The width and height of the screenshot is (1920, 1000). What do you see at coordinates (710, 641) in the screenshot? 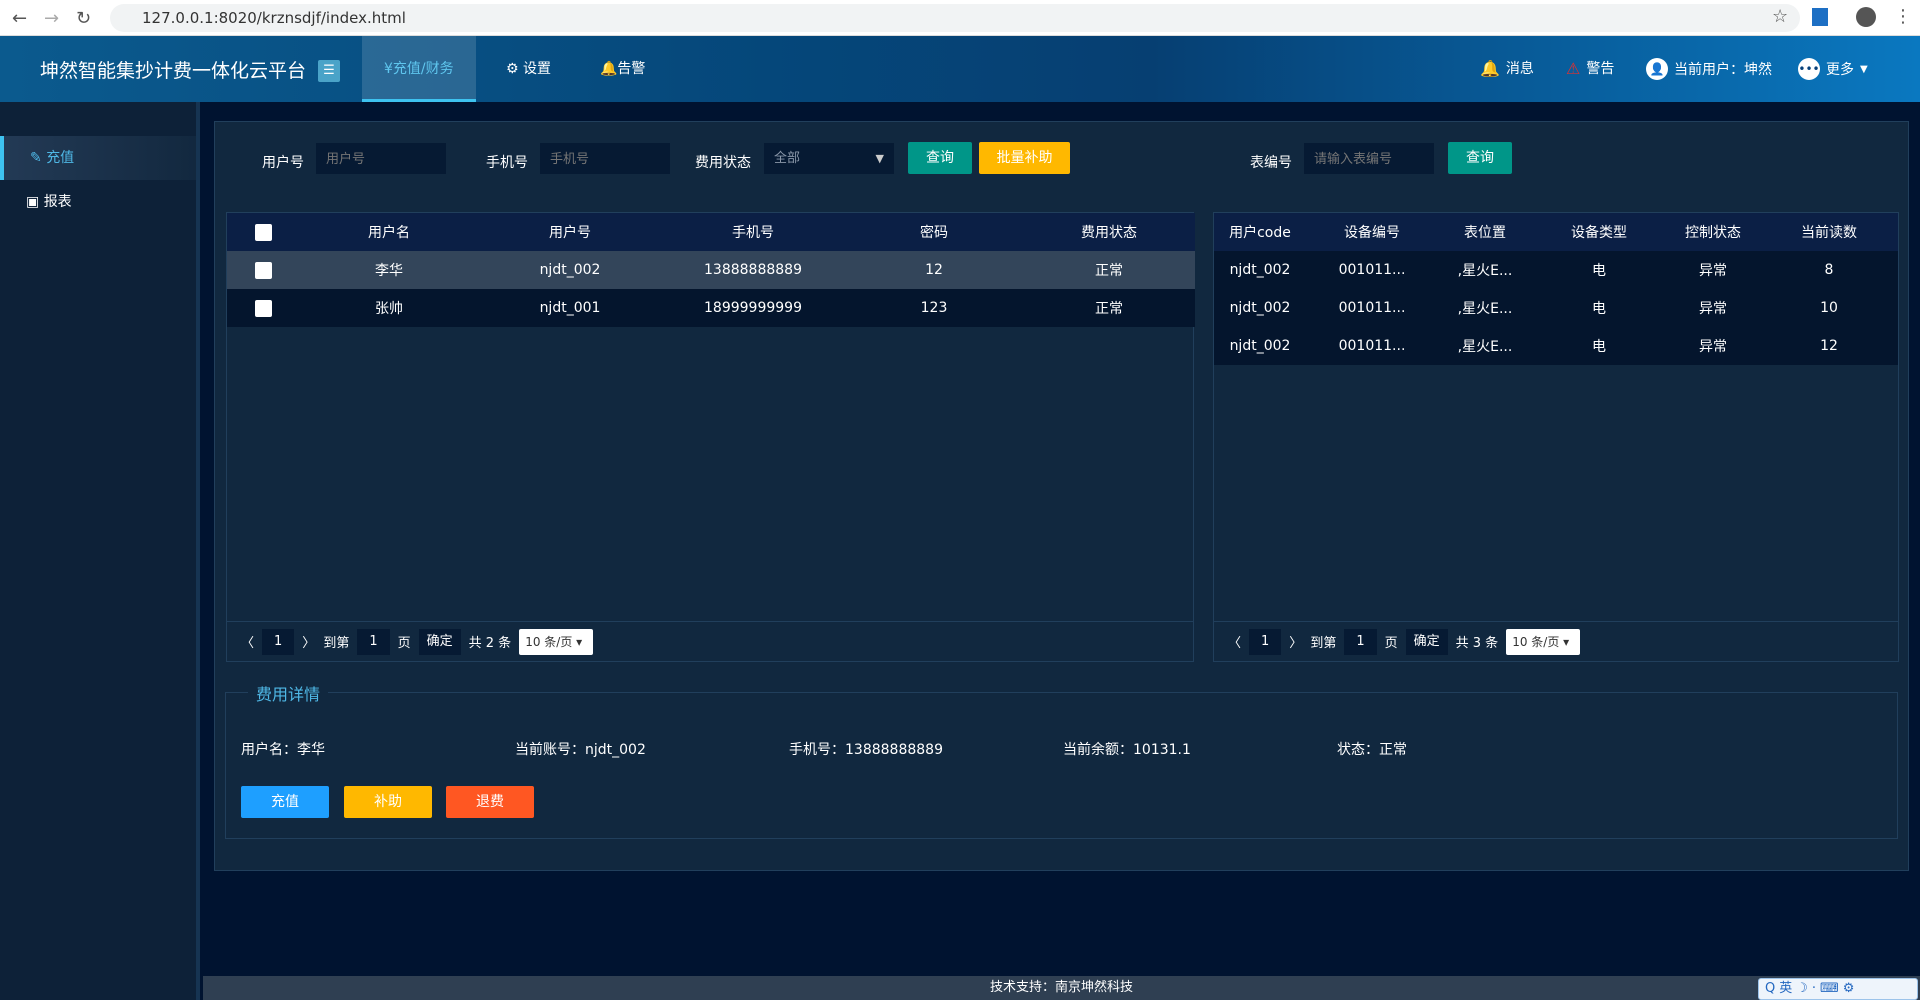
I see `pagination: 〈 1 〉 到第 1 页 确定 共 2 条 10 条/页 ▾` at bounding box center [710, 641].